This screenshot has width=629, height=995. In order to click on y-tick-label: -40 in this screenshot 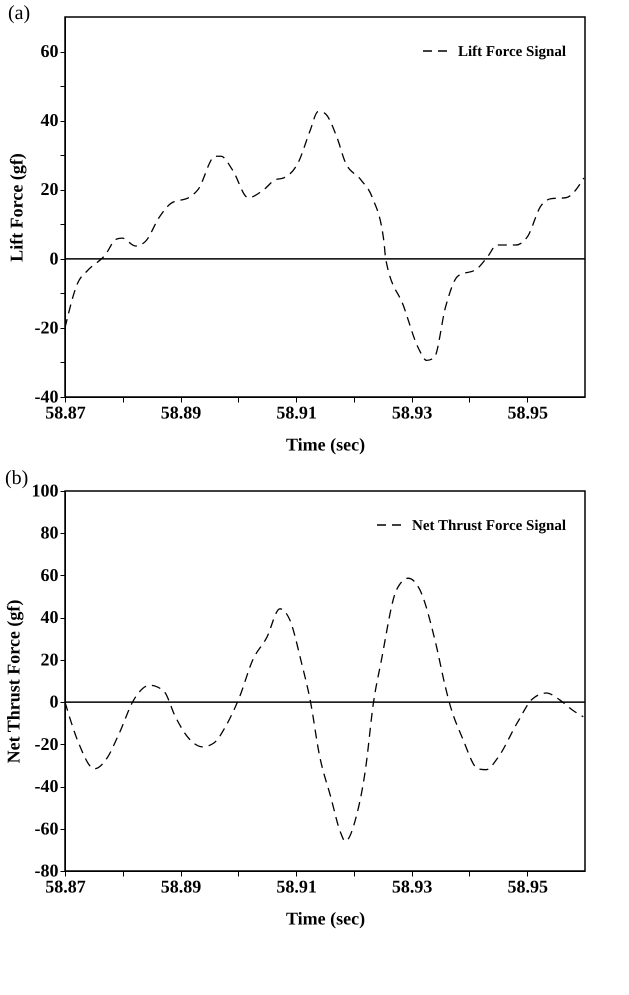, I will do `click(46, 786)`.